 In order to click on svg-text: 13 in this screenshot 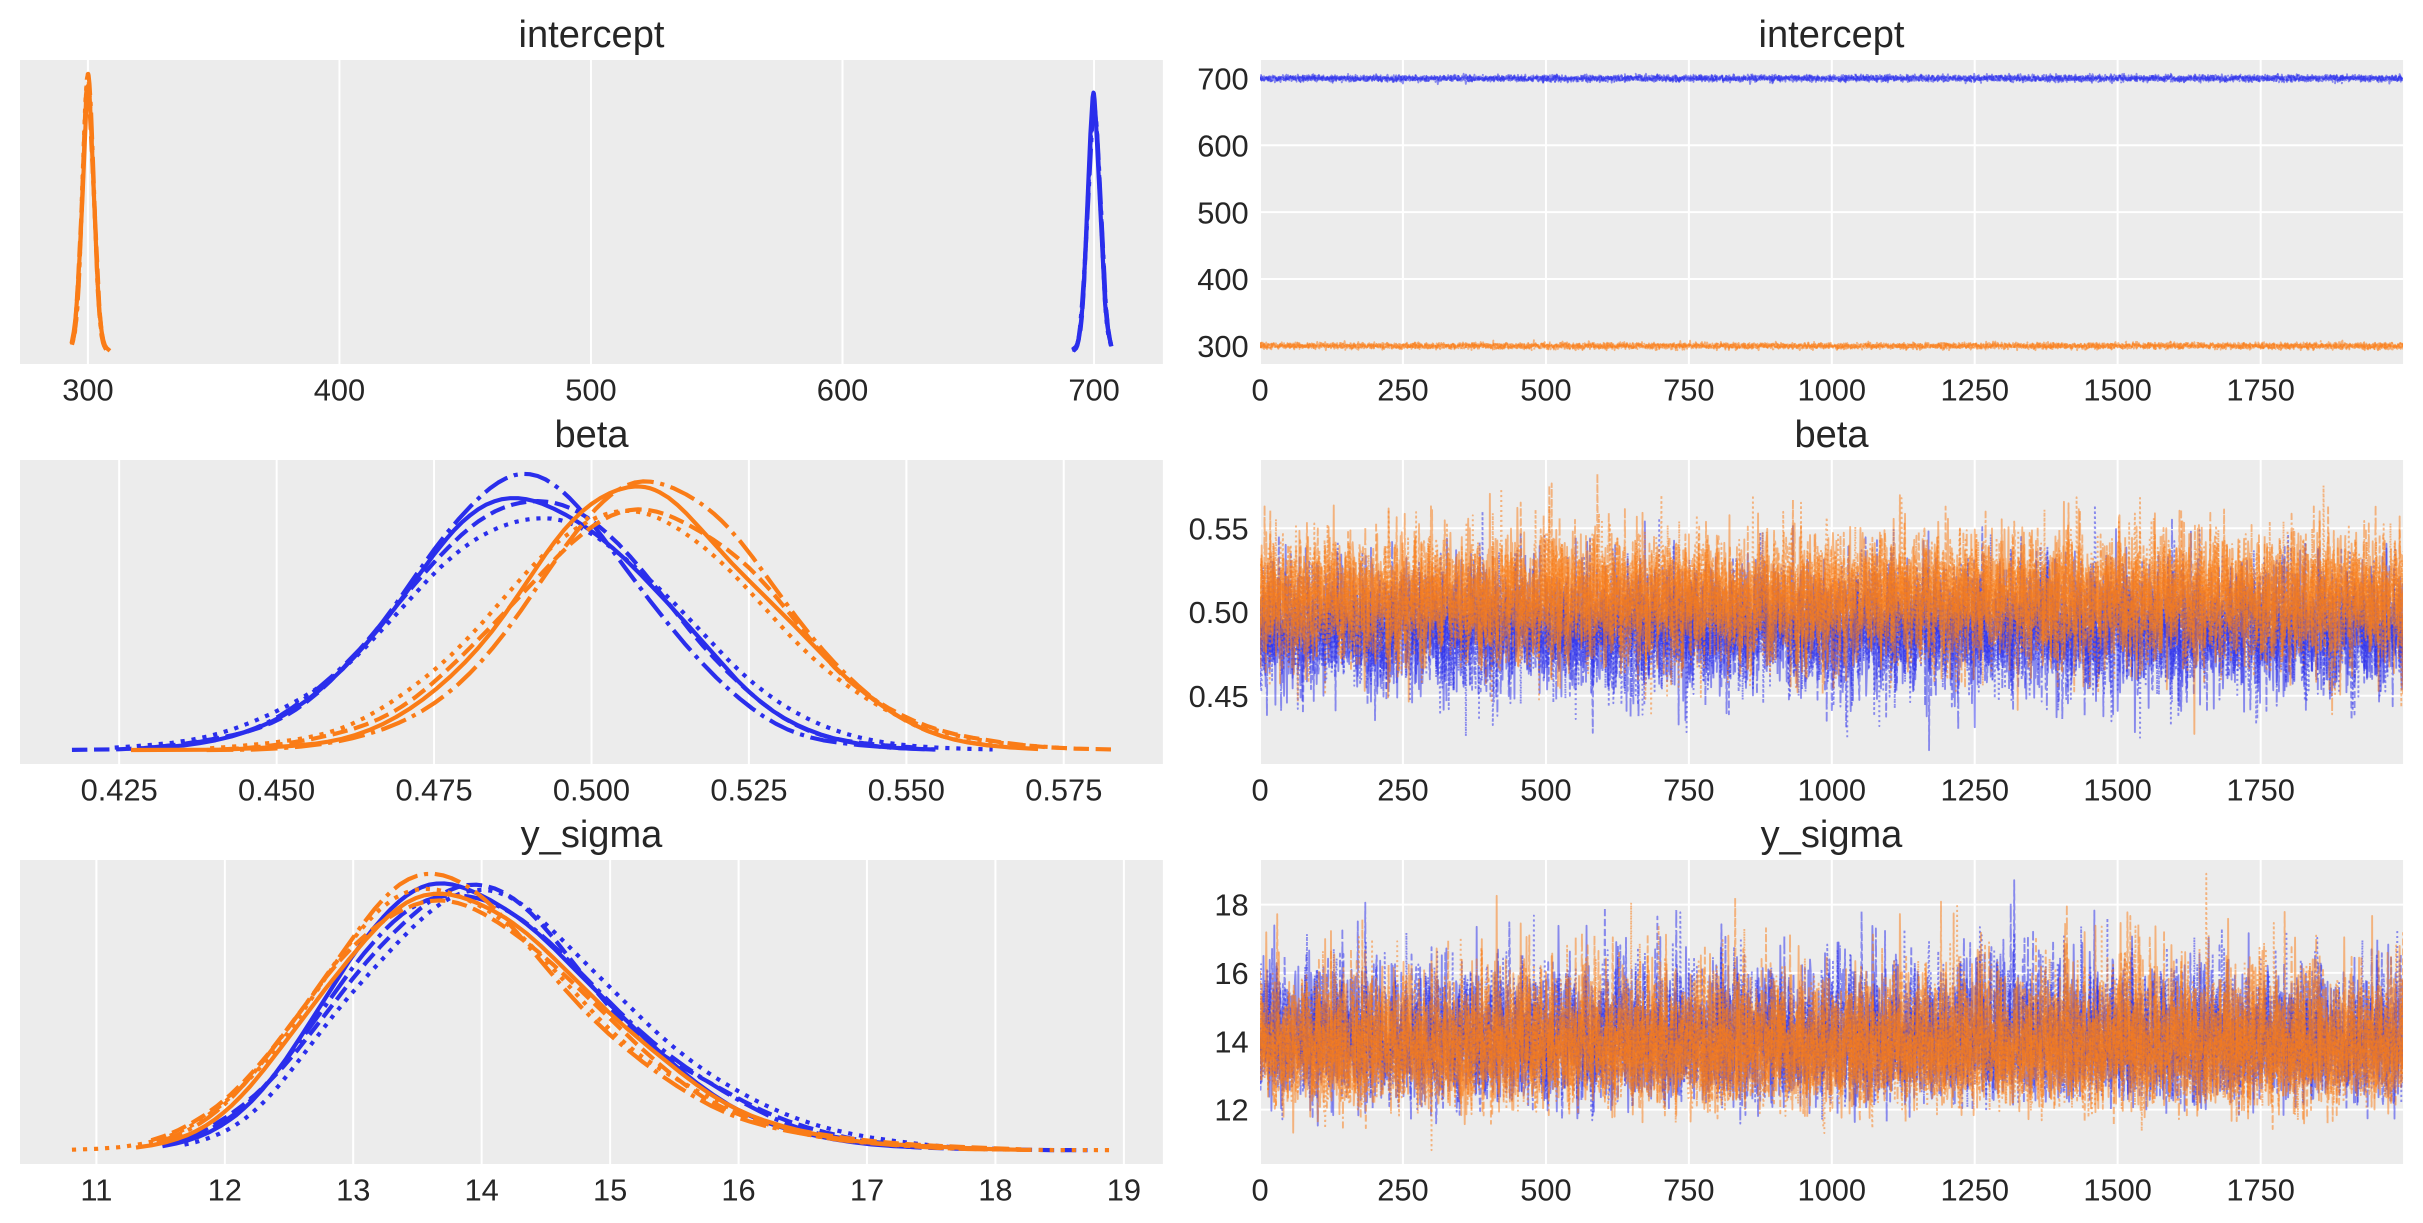, I will do `click(353, 1190)`.